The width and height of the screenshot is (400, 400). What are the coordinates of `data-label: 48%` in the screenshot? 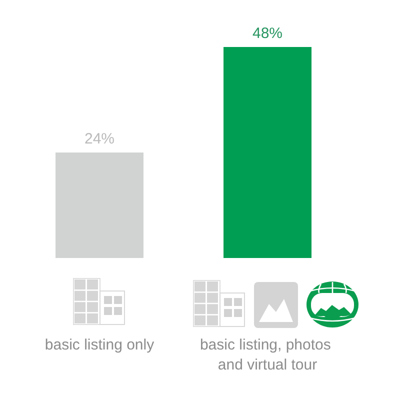 It's located at (267, 33).